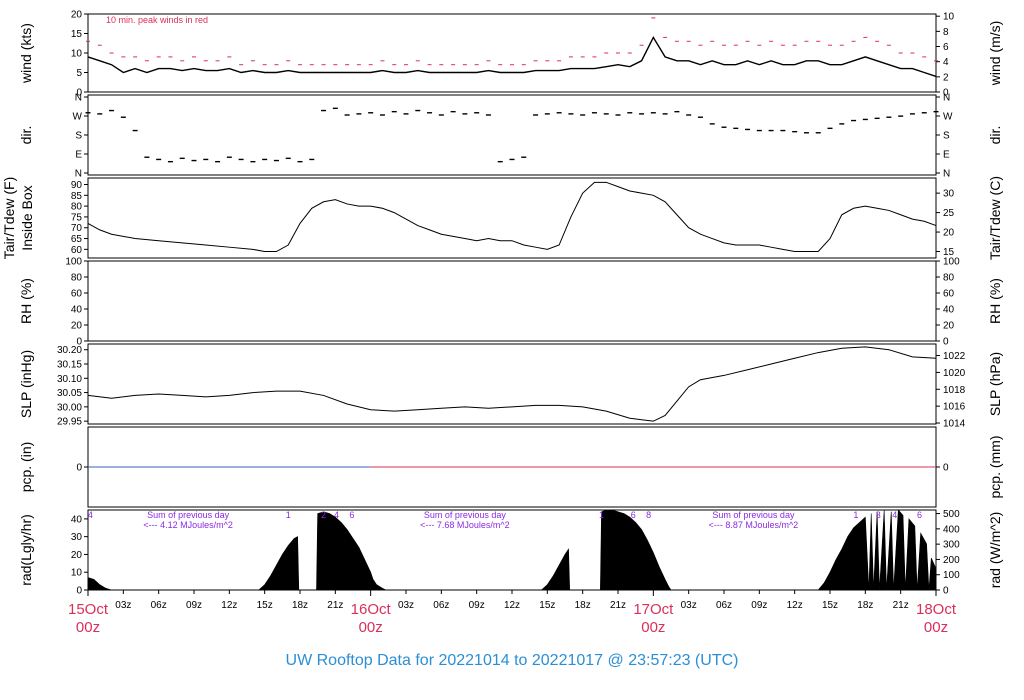 This screenshot has width=1024, height=700. I want to click on wind-annotation: 10 min. peak winds in red, so click(157, 20).